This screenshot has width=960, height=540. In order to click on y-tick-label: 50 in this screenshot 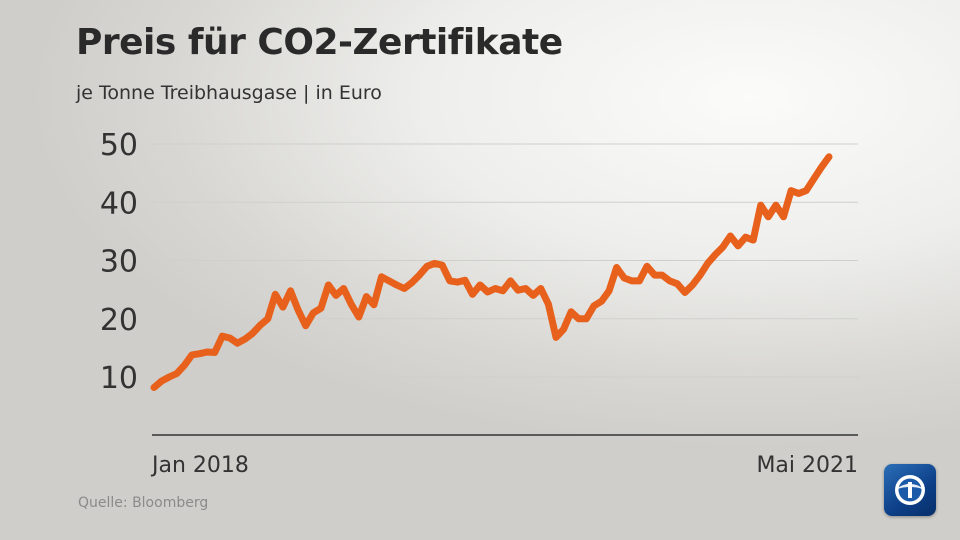, I will do `click(119, 145)`.